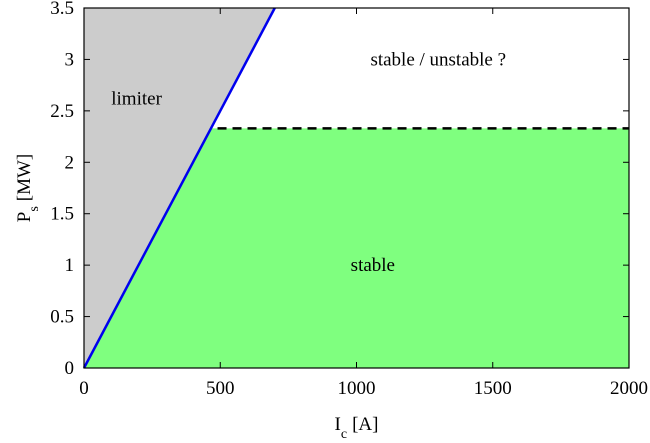  What do you see at coordinates (62, 111) in the screenshot?
I see `y-tick-label: 2.5` at bounding box center [62, 111].